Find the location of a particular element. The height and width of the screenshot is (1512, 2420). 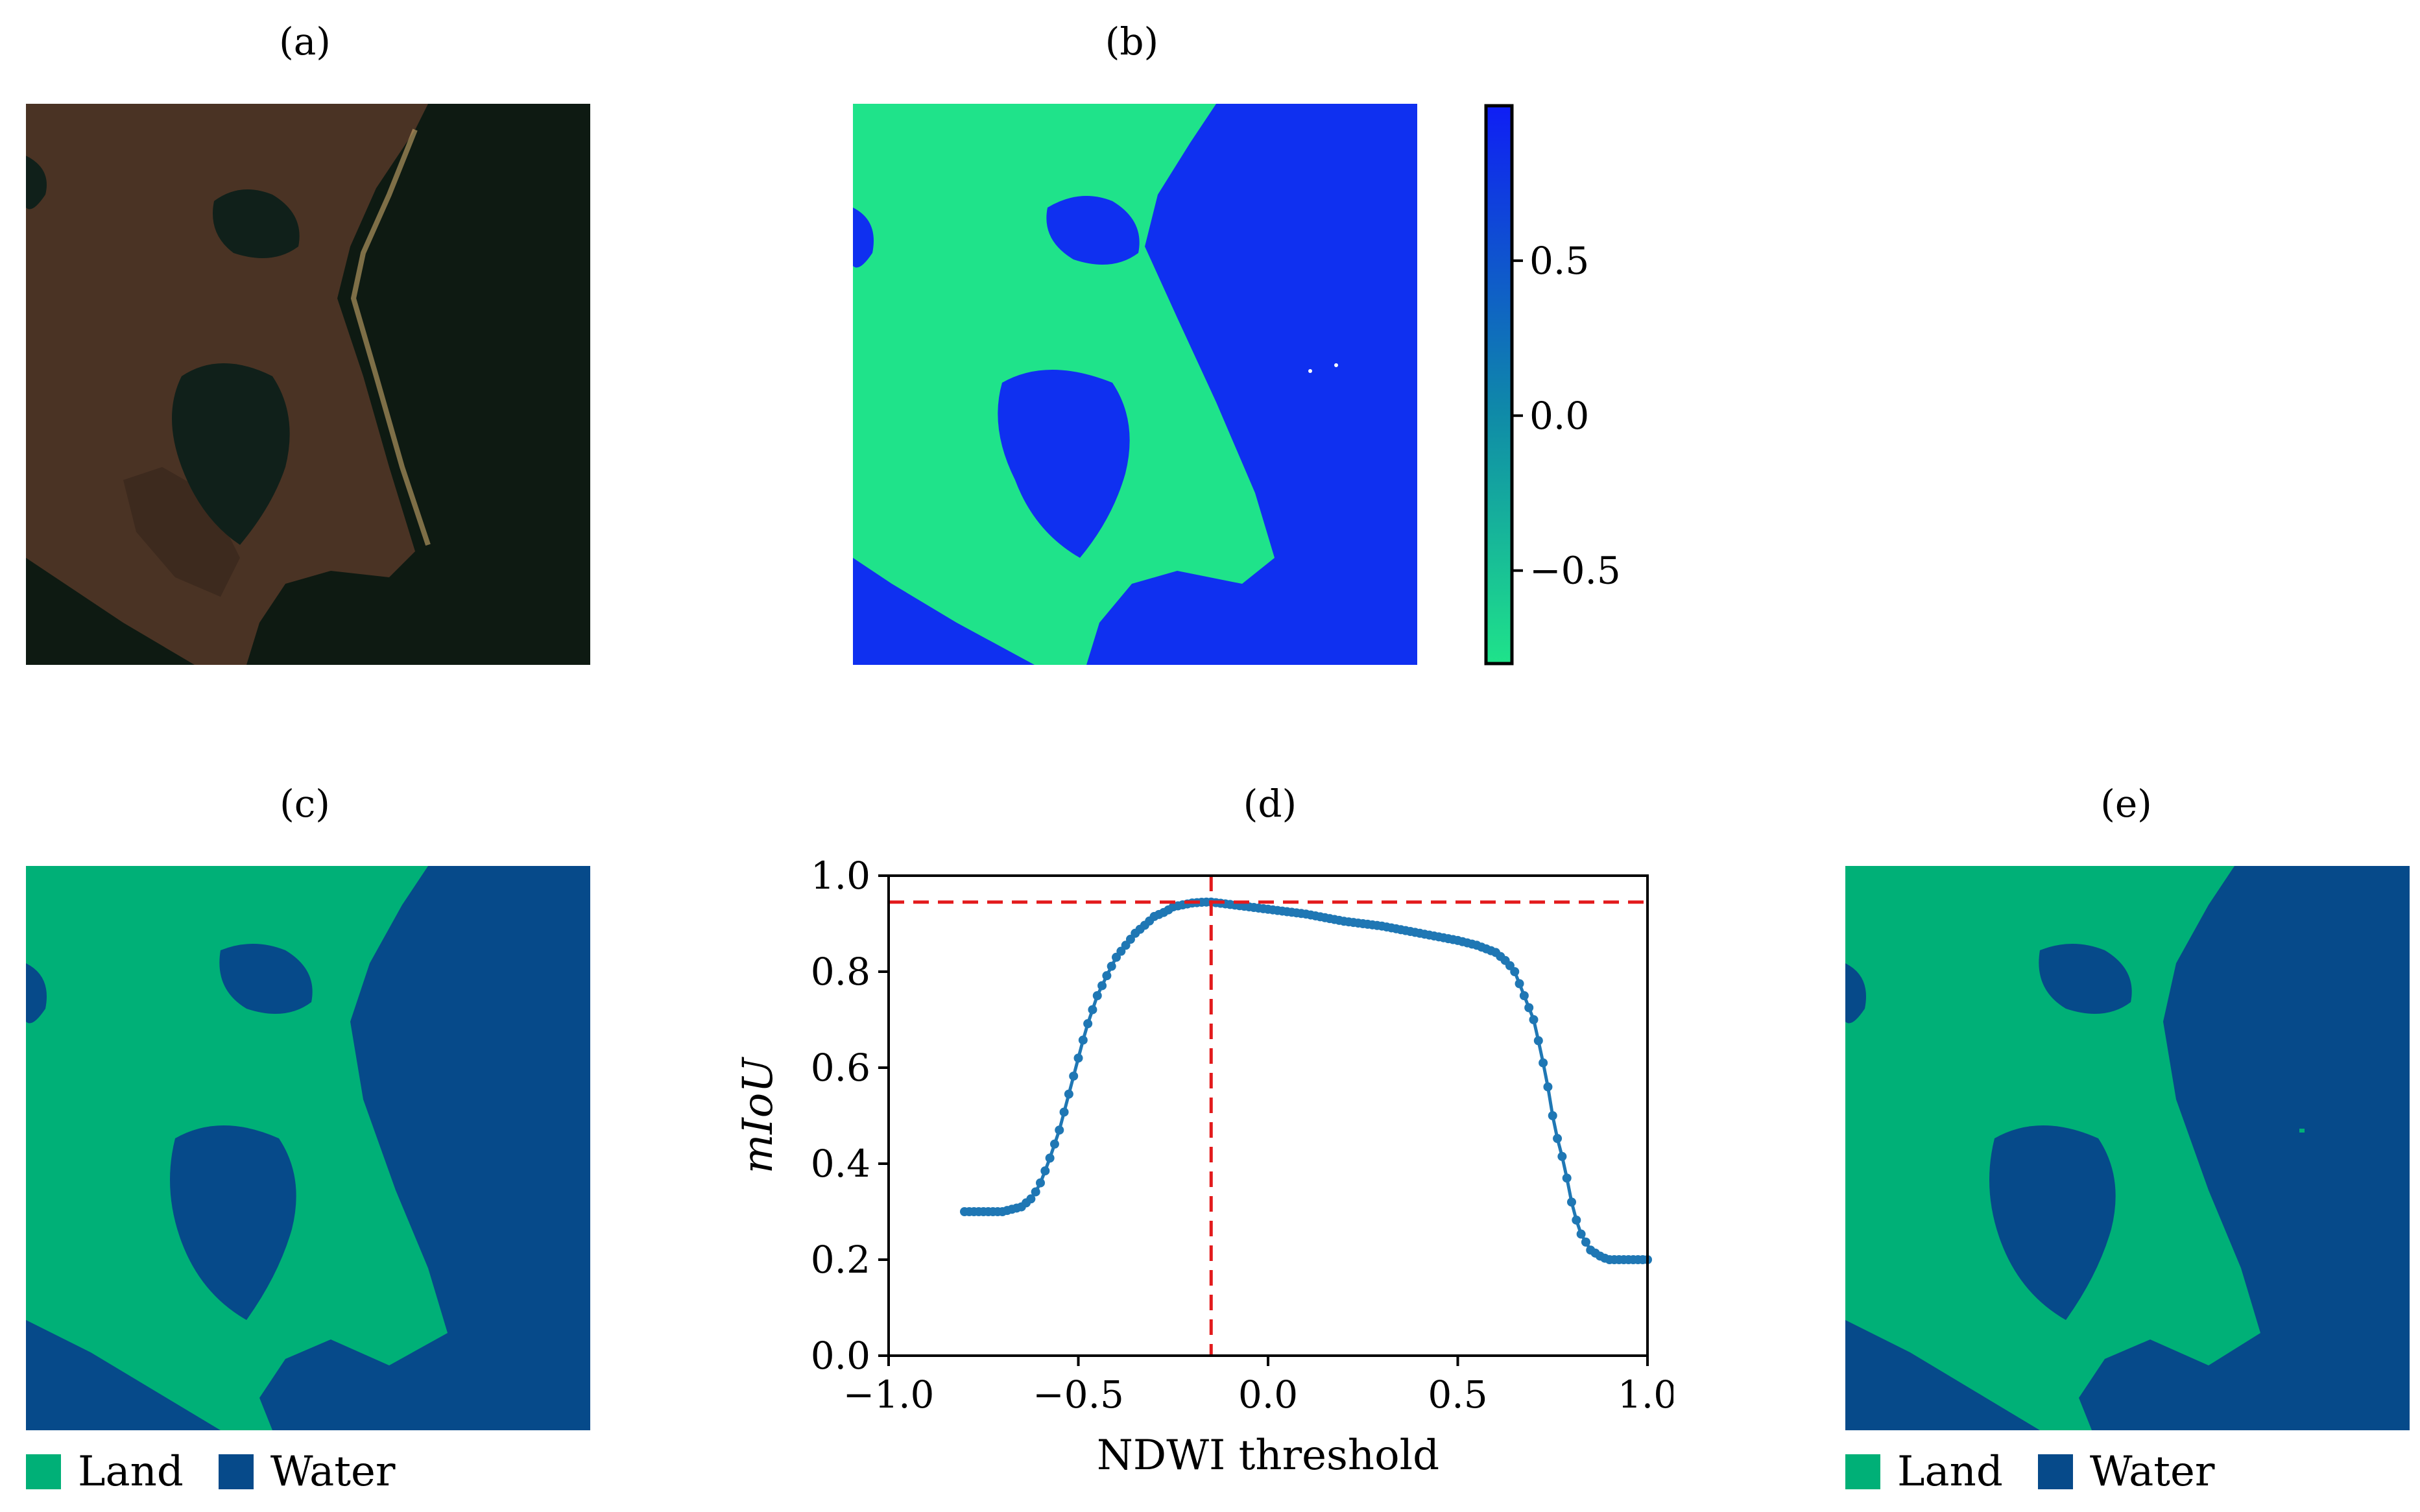

x-tick-label: 0.5 is located at coordinates (1458, 1395).